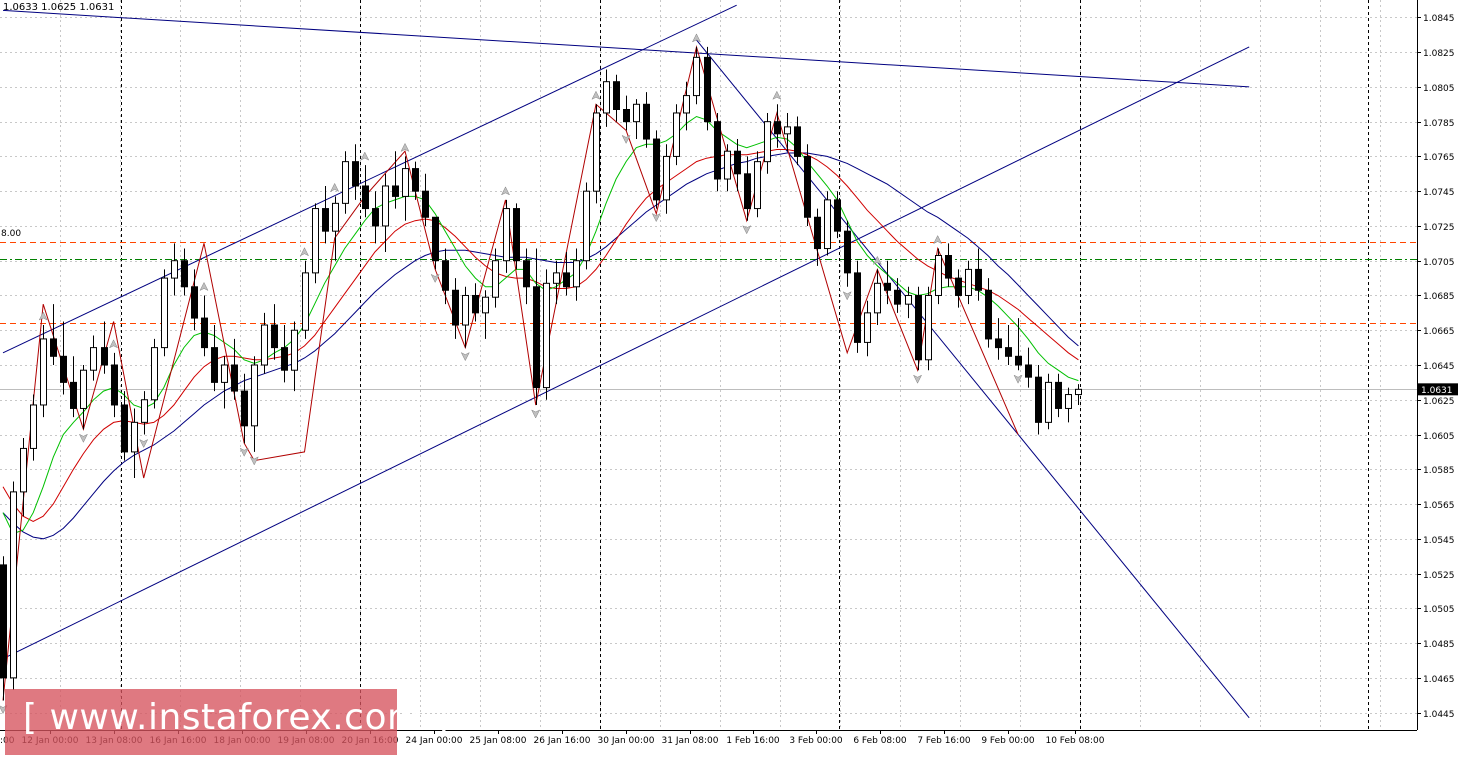 Image resolution: width=1459 pixels, height=762 pixels. What do you see at coordinates (880, 741) in the screenshot?
I see `x-tick-label: 6 Feb 08:00` at bounding box center [880, 741].